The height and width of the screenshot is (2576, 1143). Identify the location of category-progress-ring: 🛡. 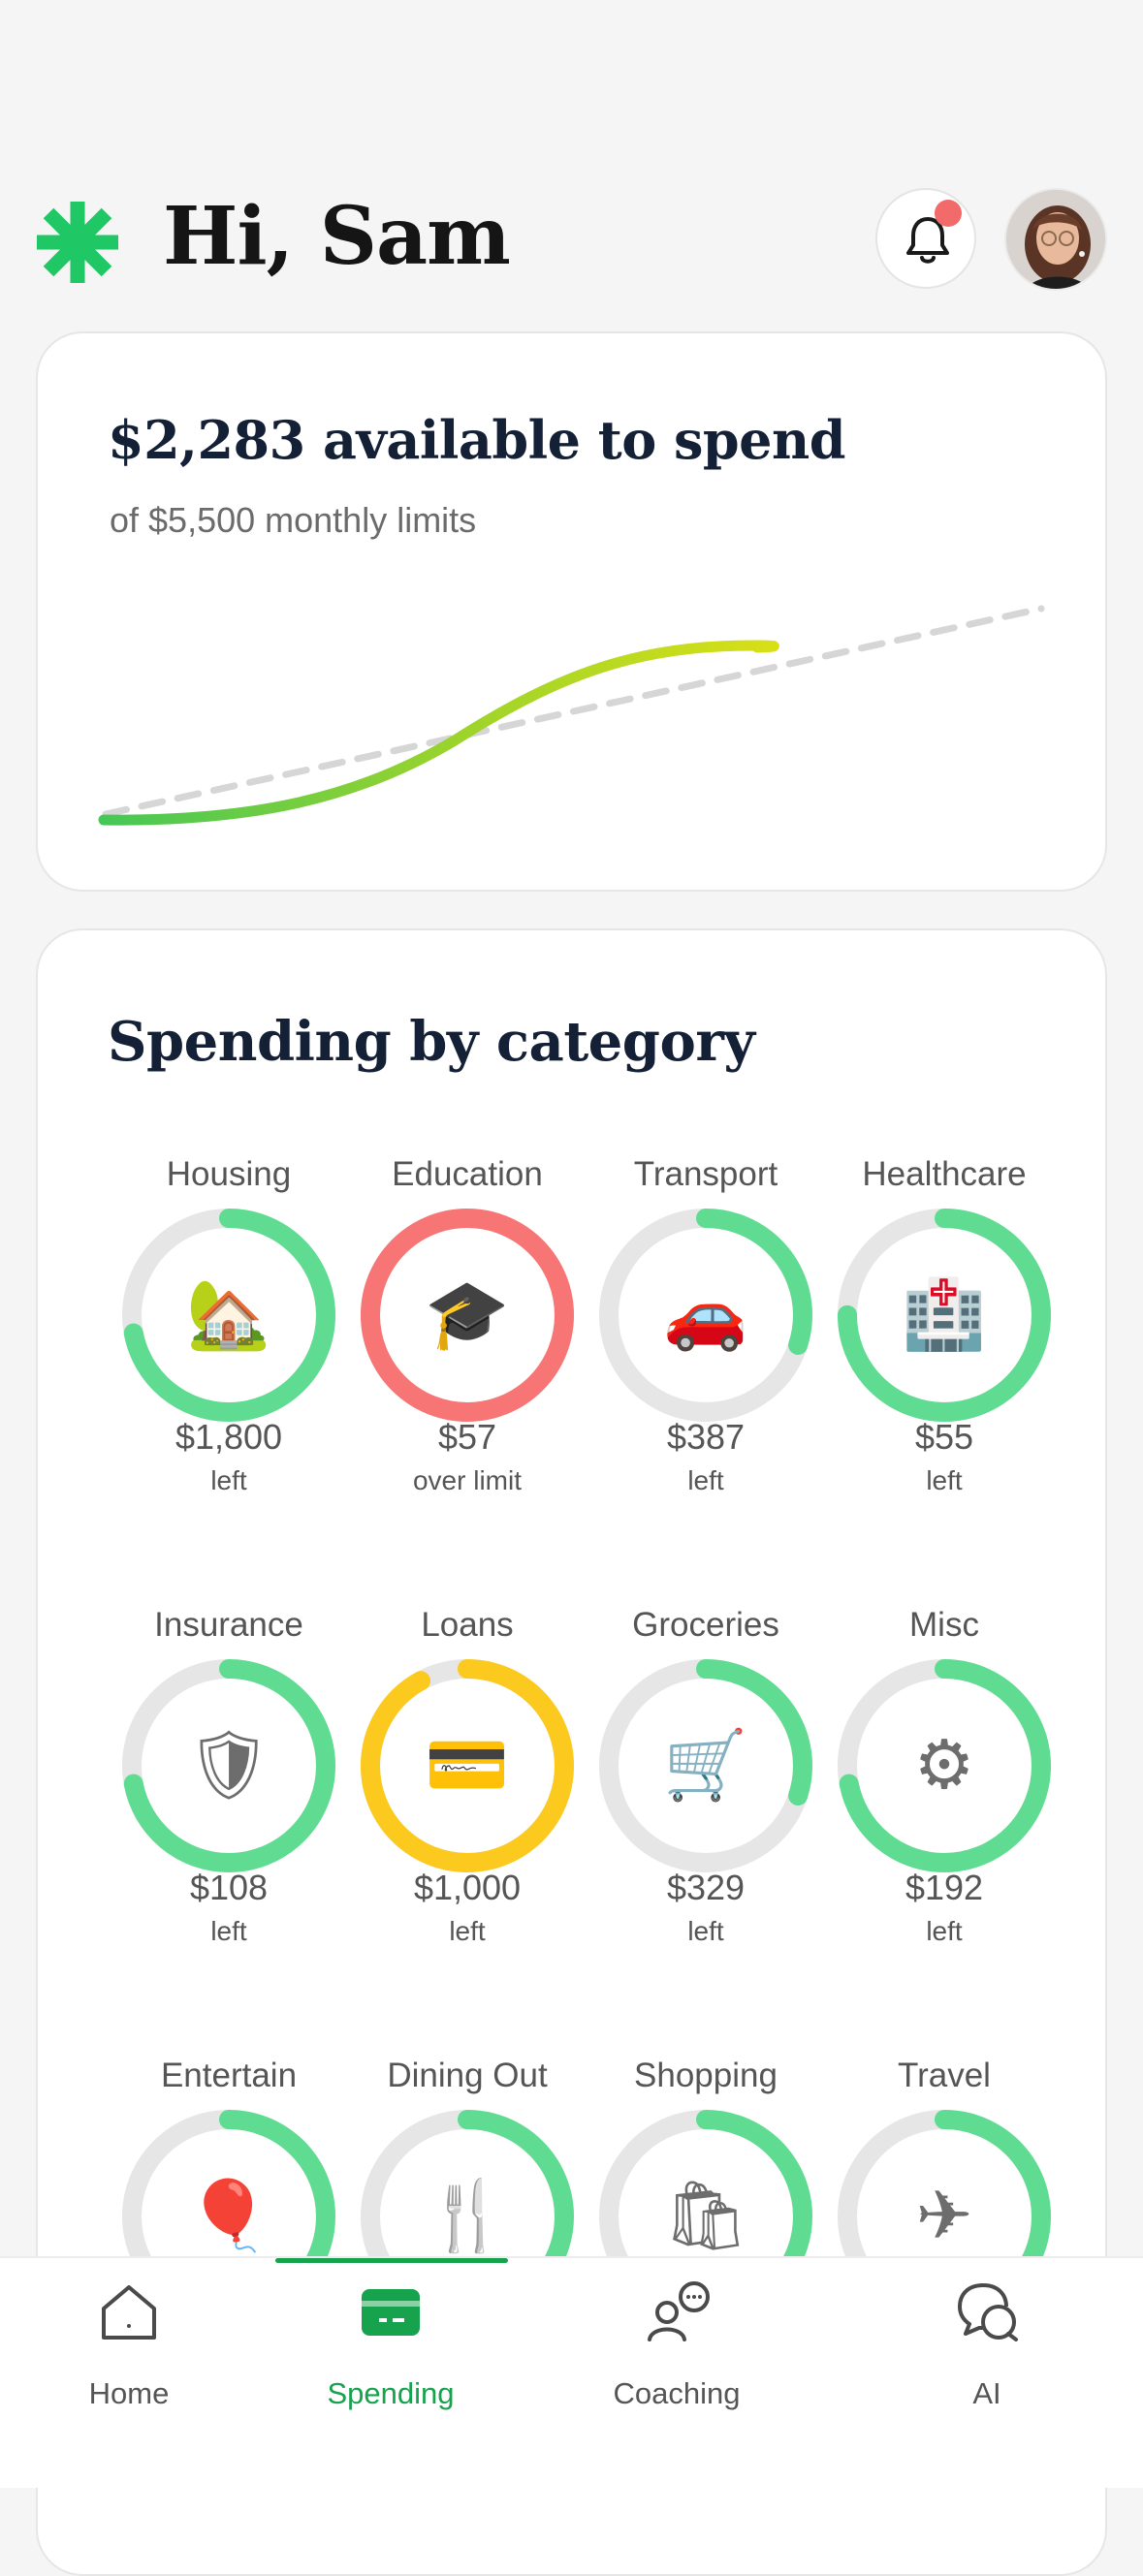
(228, 1765).